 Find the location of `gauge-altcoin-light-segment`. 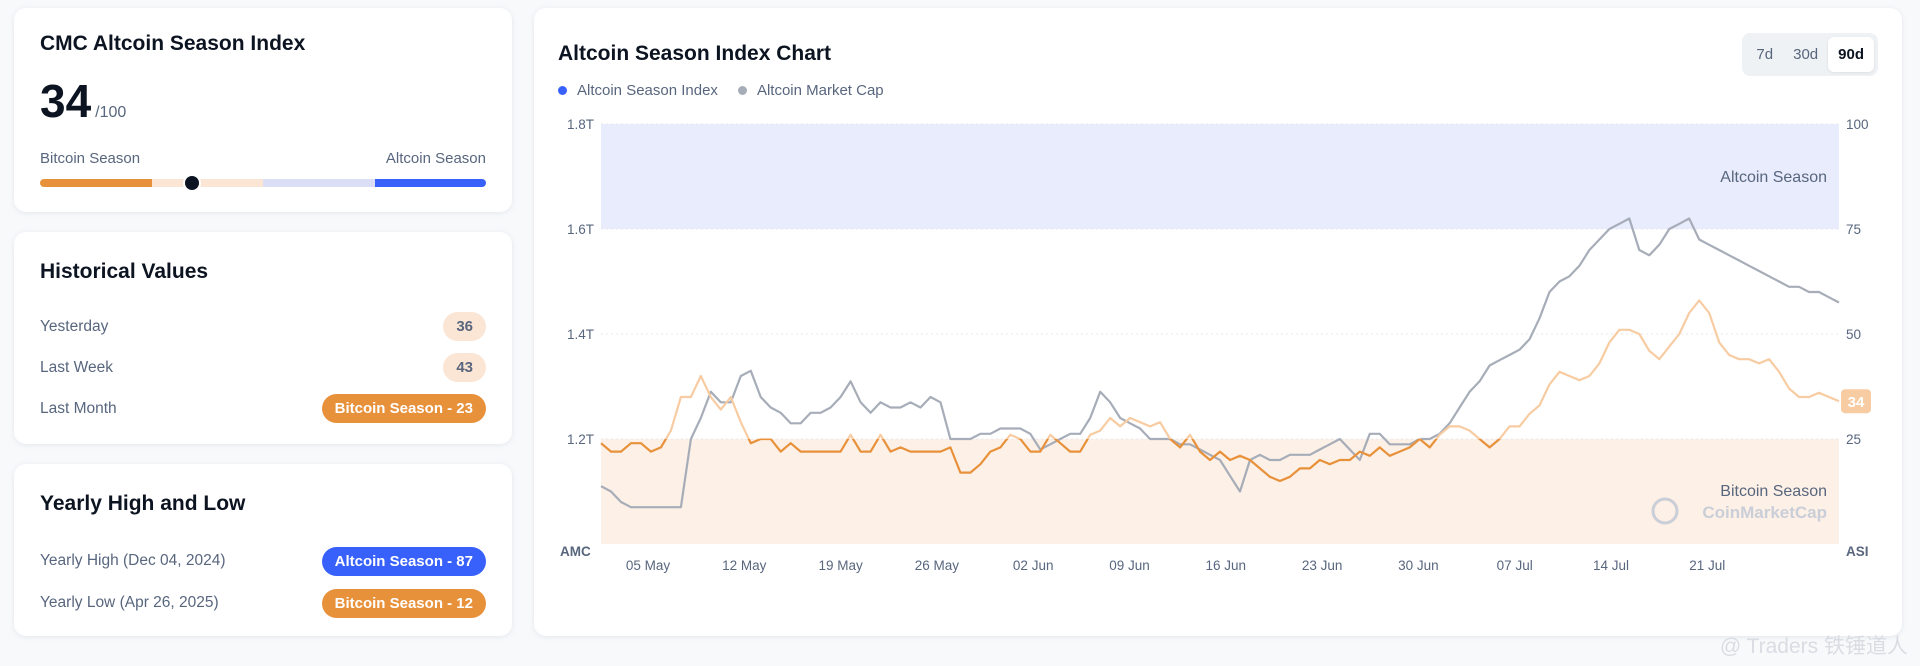

gauge-altcoin-light-segment is located at coordinates (319, 183).